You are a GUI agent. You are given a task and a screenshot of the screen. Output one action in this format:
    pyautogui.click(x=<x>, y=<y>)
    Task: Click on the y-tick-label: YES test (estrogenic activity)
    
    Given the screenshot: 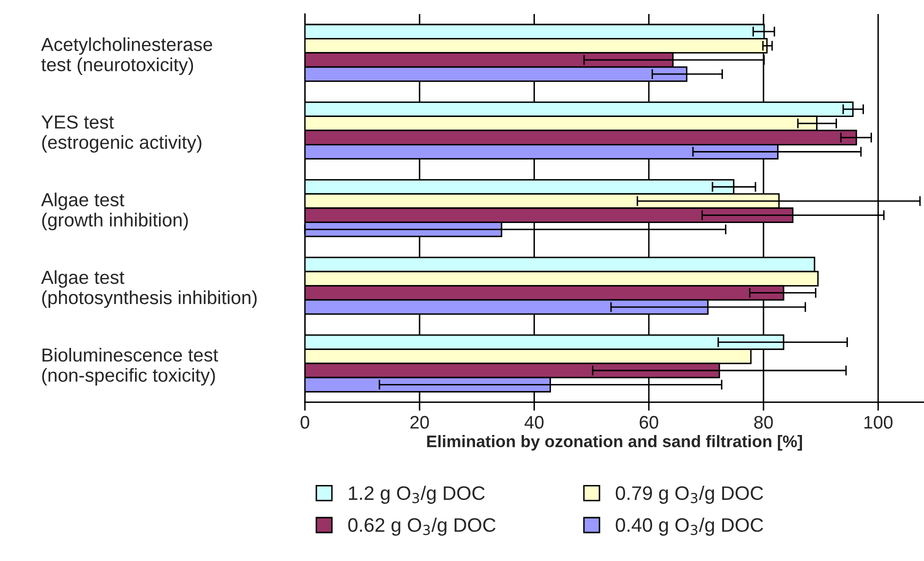 What is the action you would take?
    pyautogui.click(x=121, y=134)
    